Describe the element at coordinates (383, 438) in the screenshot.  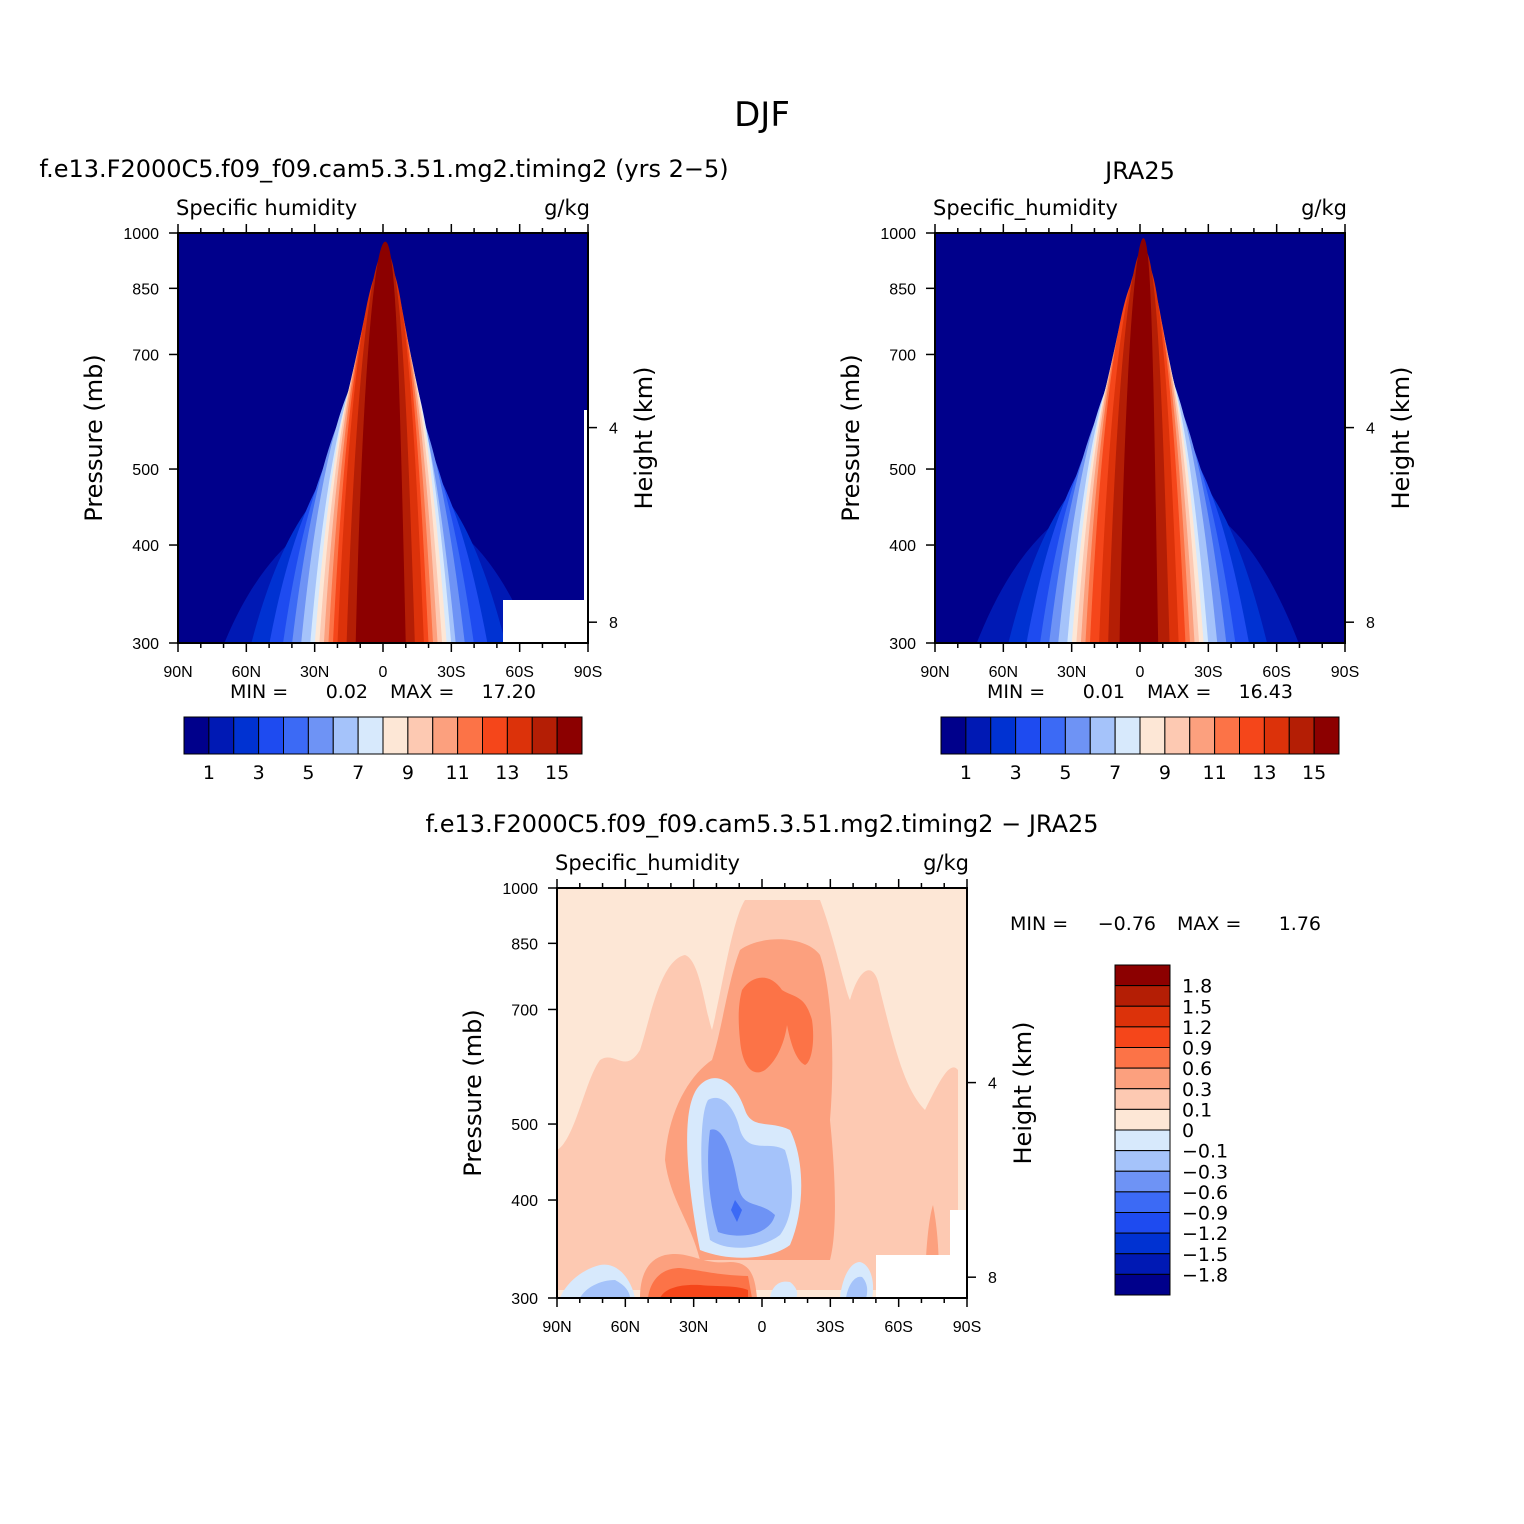
I see `panel-model-field` at that location.